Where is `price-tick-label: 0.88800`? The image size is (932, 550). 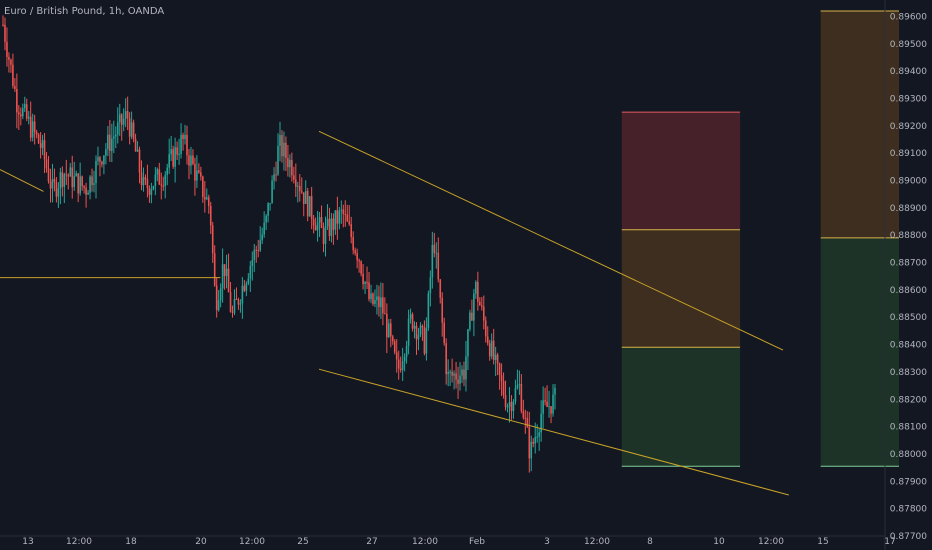
price-tick-label: 0.88800 is located at coordinates (908, 236).